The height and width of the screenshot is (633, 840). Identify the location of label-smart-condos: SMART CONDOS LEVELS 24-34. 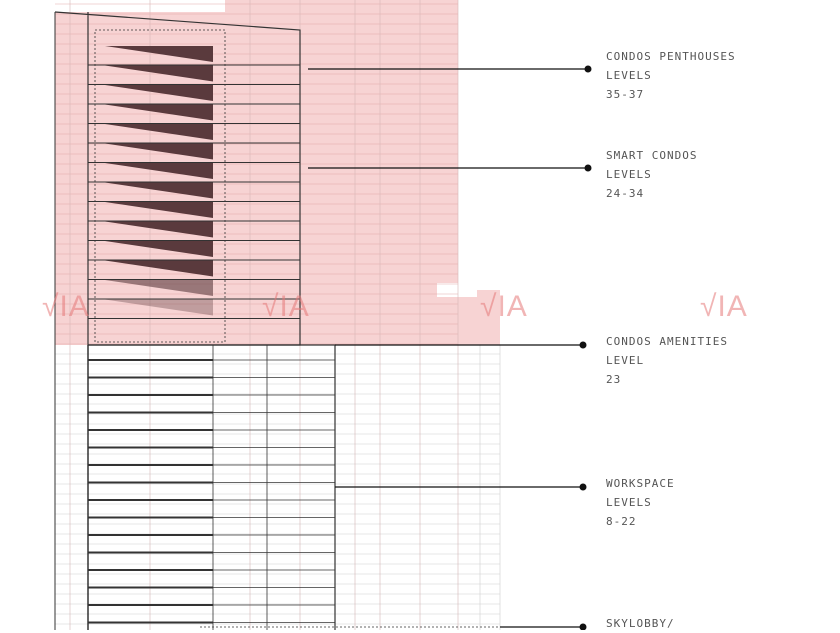
(652, 174).